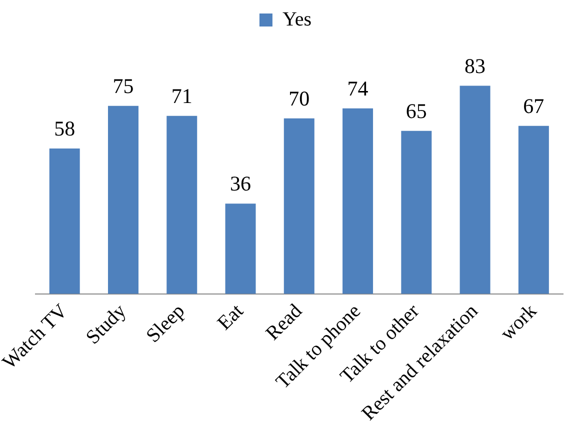 This screenshot has height=436, width=571. Describe the element at coordinates (416, 110) in the screenshot. I see `data-label: 65` at that location.